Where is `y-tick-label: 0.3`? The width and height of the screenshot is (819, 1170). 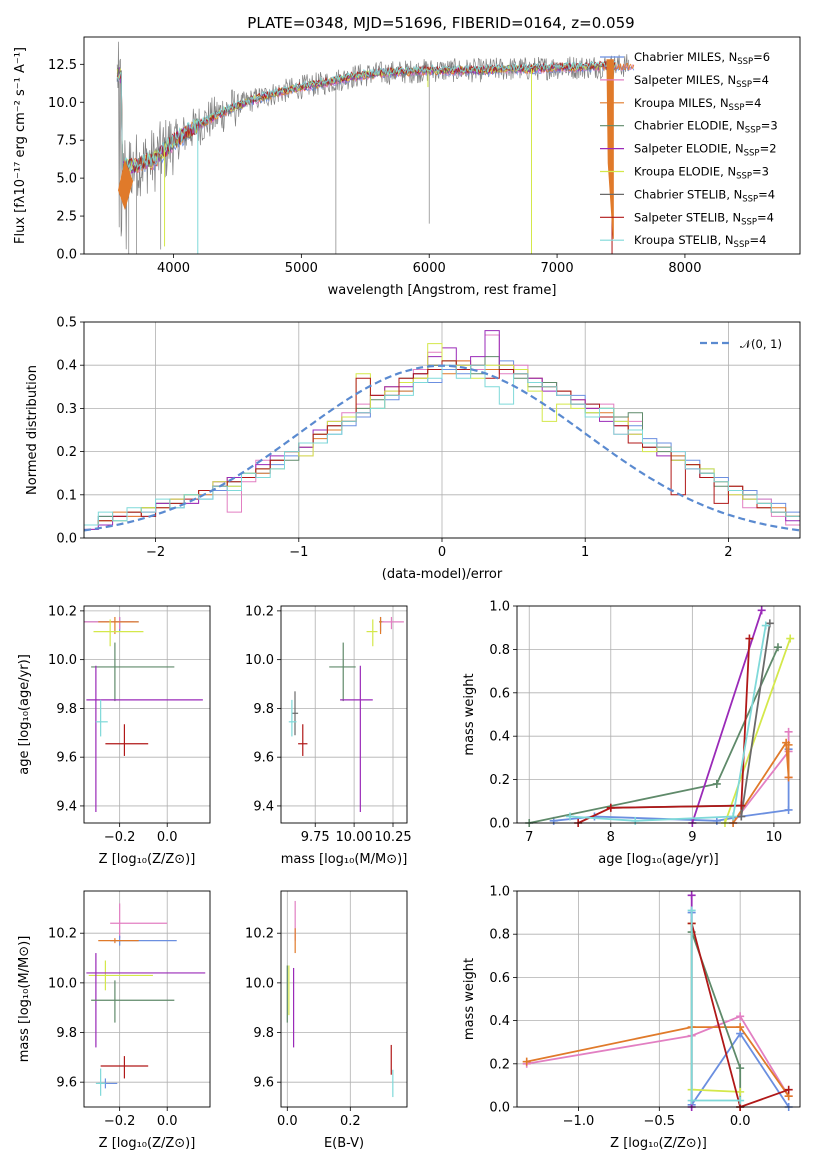
y-tick-label: 0.3 is located at coordinates (66, 409).